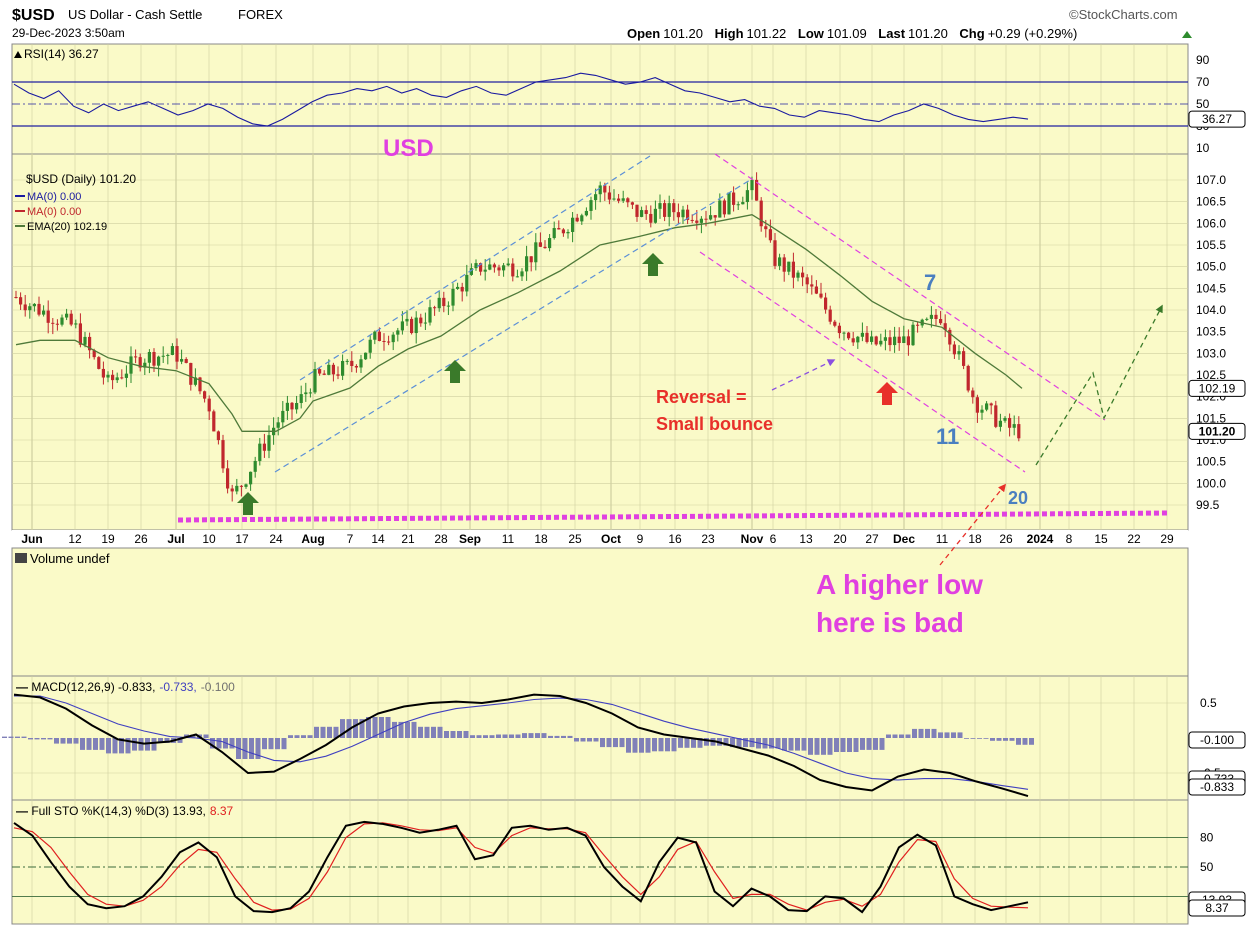 The height and width of the screenshot is (936, 1248). Describe the element at coordinates (899, 584) in the screenshot. I see `higher-low-text-1: A higher low` at that location.